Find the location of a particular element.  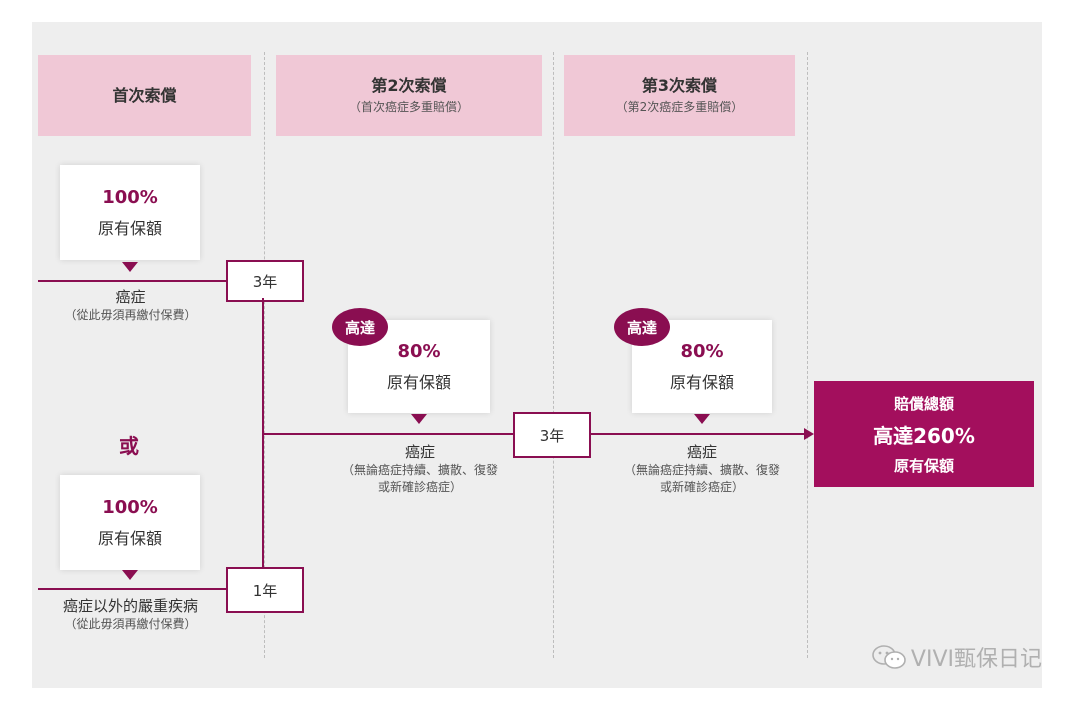

first-claim-cancer-cause: 癌症 （從此毋須再繳付保費） is located at coordinates (130, 306).